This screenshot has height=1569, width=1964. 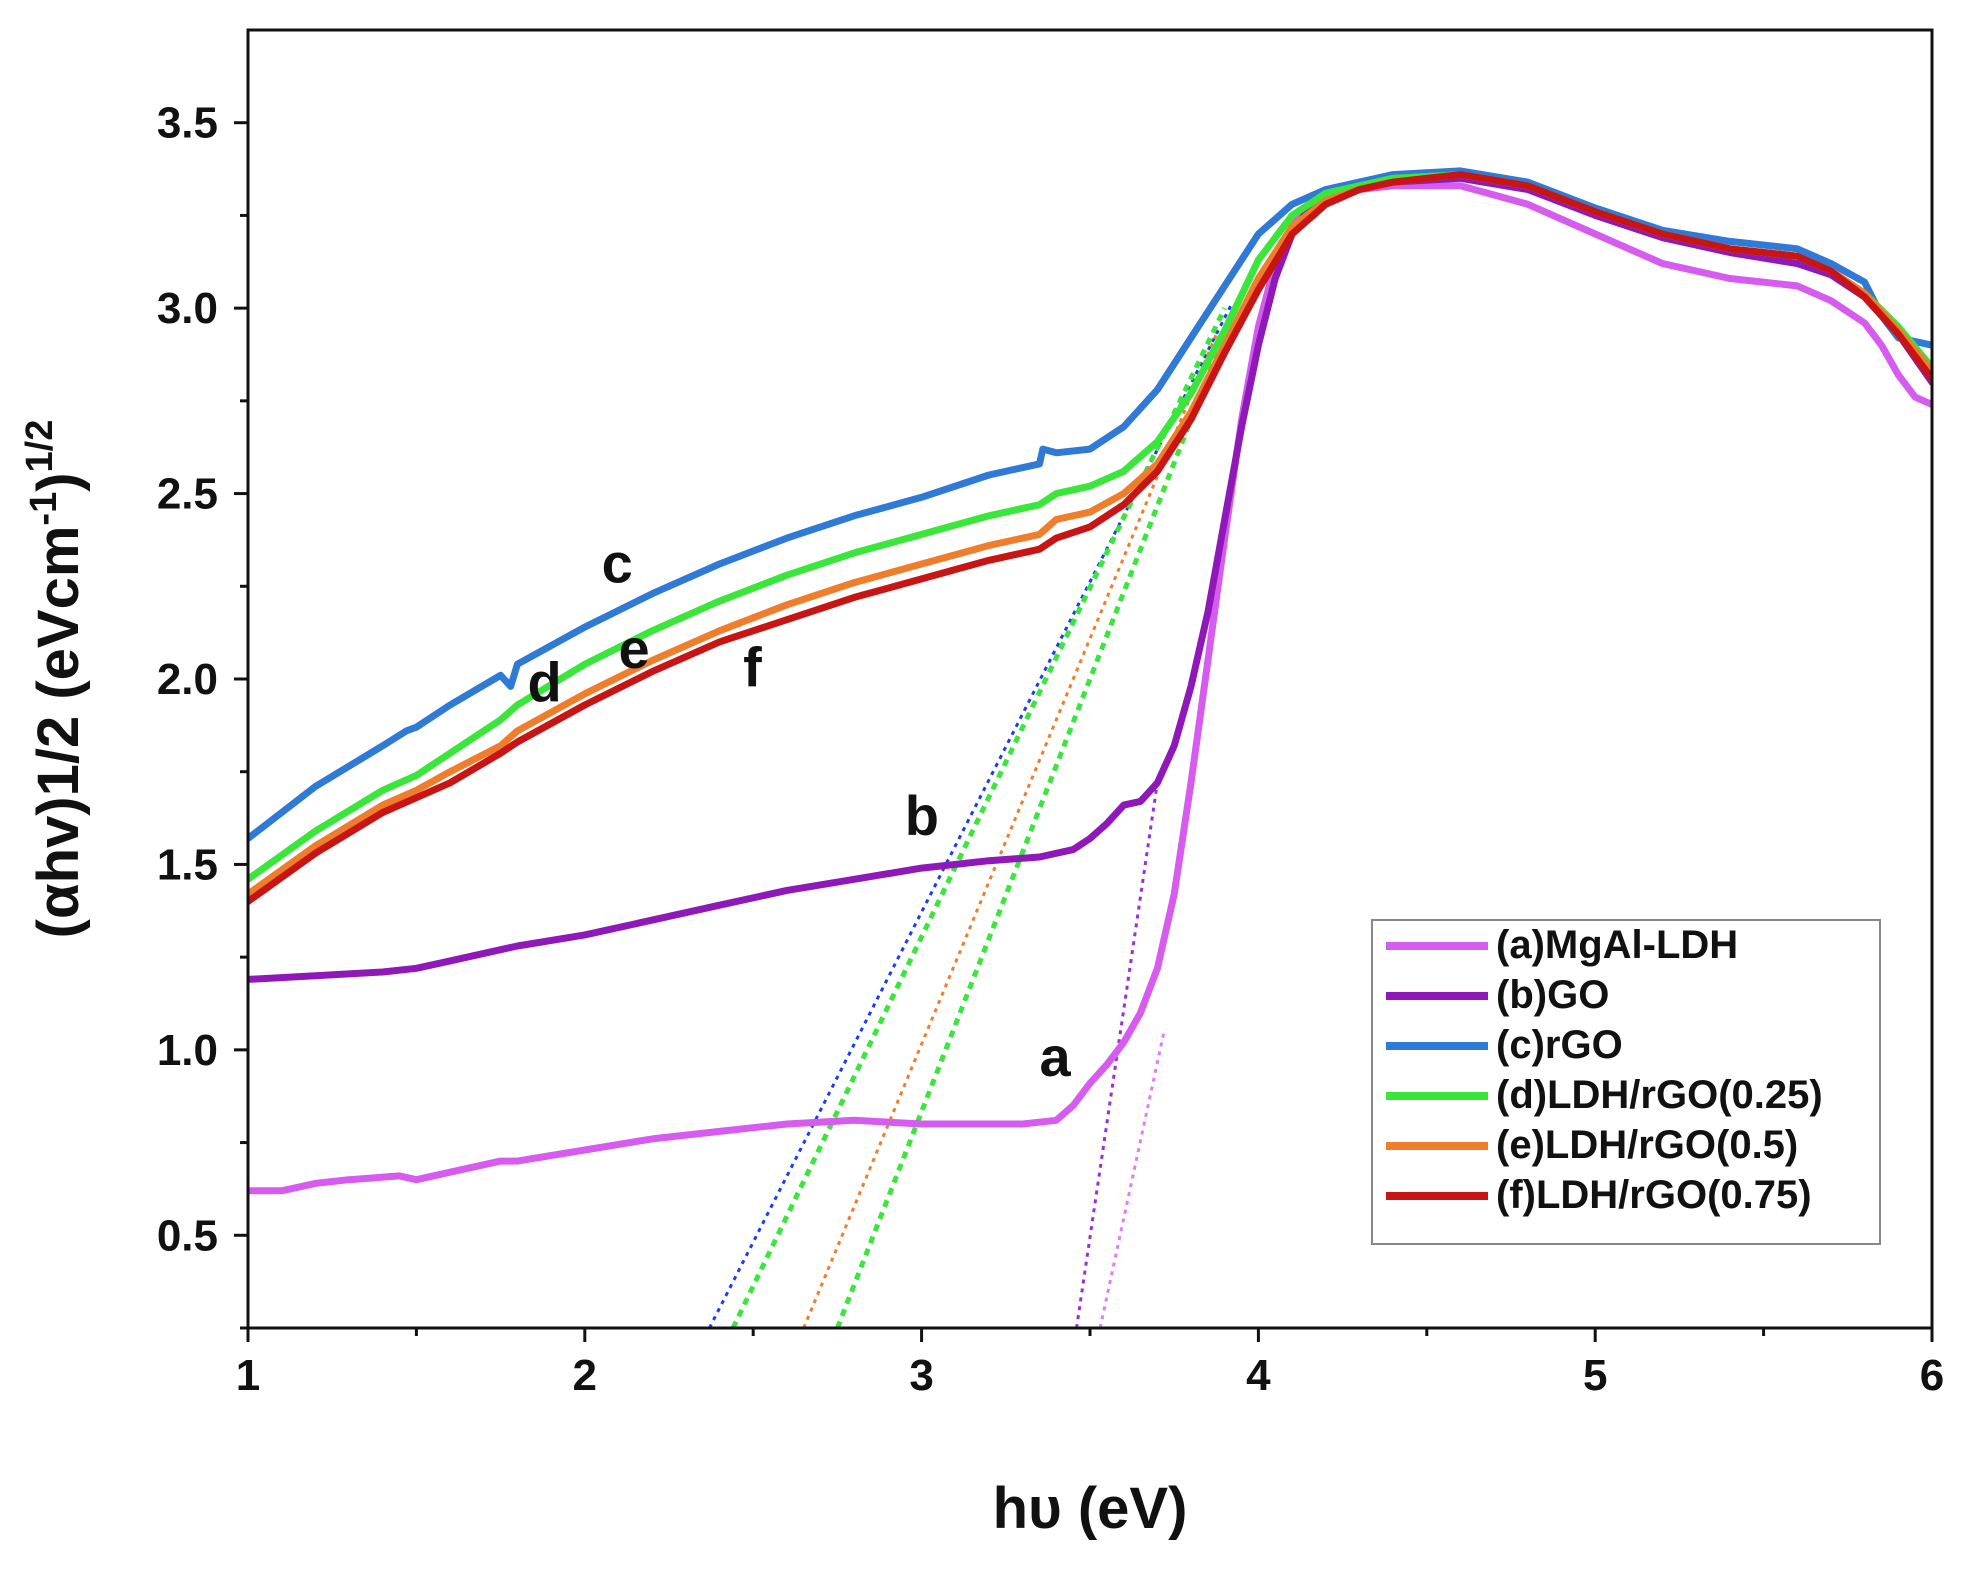 I want to click on tangent-line-e, so click(x=1011, y=828).